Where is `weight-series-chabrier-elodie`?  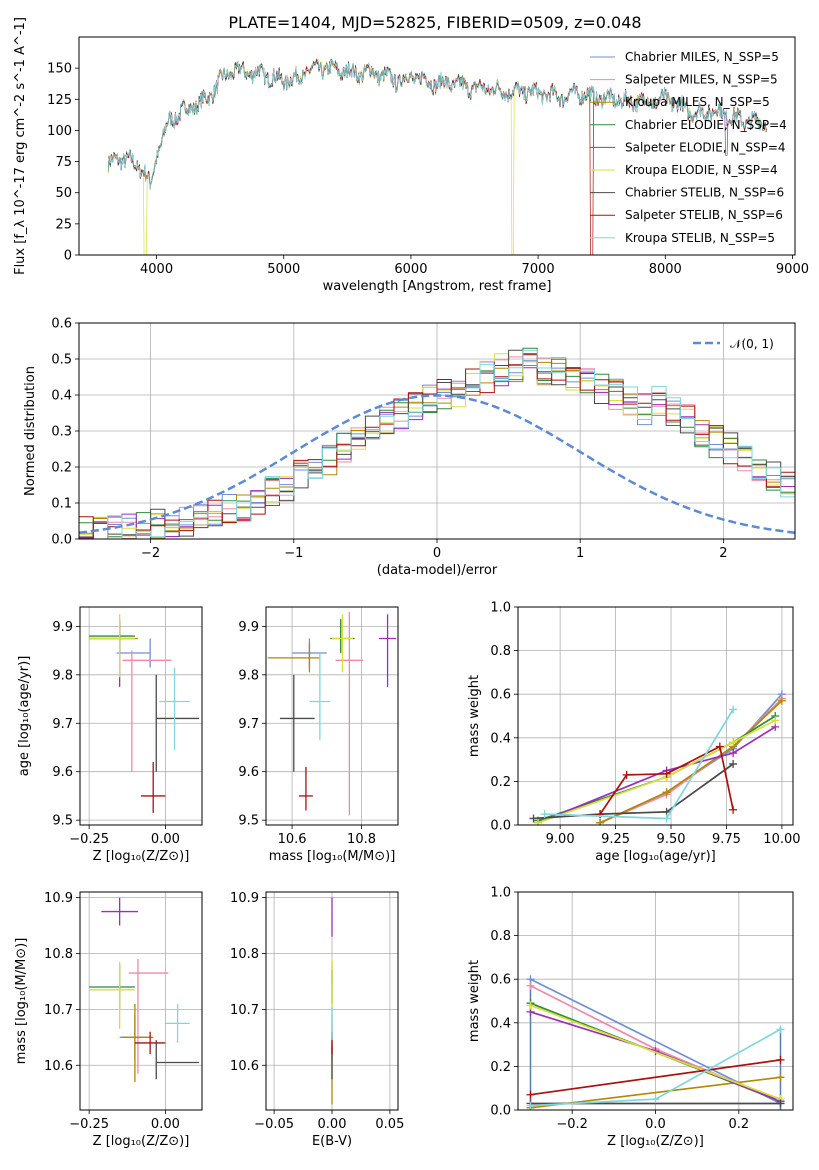 weight-series-chabrier-elodie is located at coordinates (656, 768).